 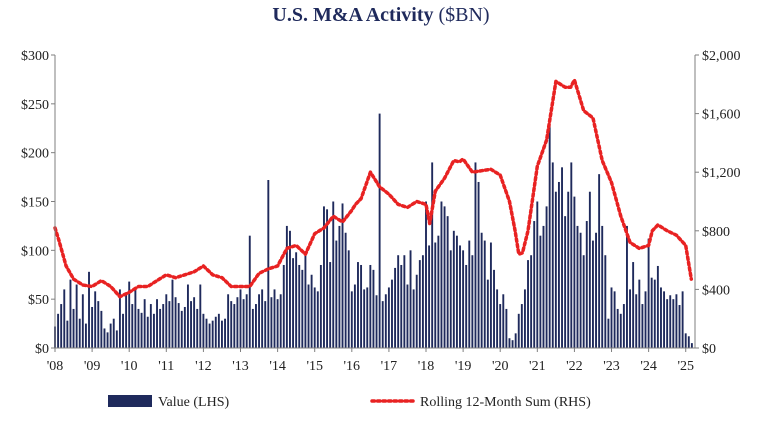 What do you see at coordinates (193, 402) in the screenshot?
I see `legend-bar-label: Value (LHS)` at bounding box center [193, 402].